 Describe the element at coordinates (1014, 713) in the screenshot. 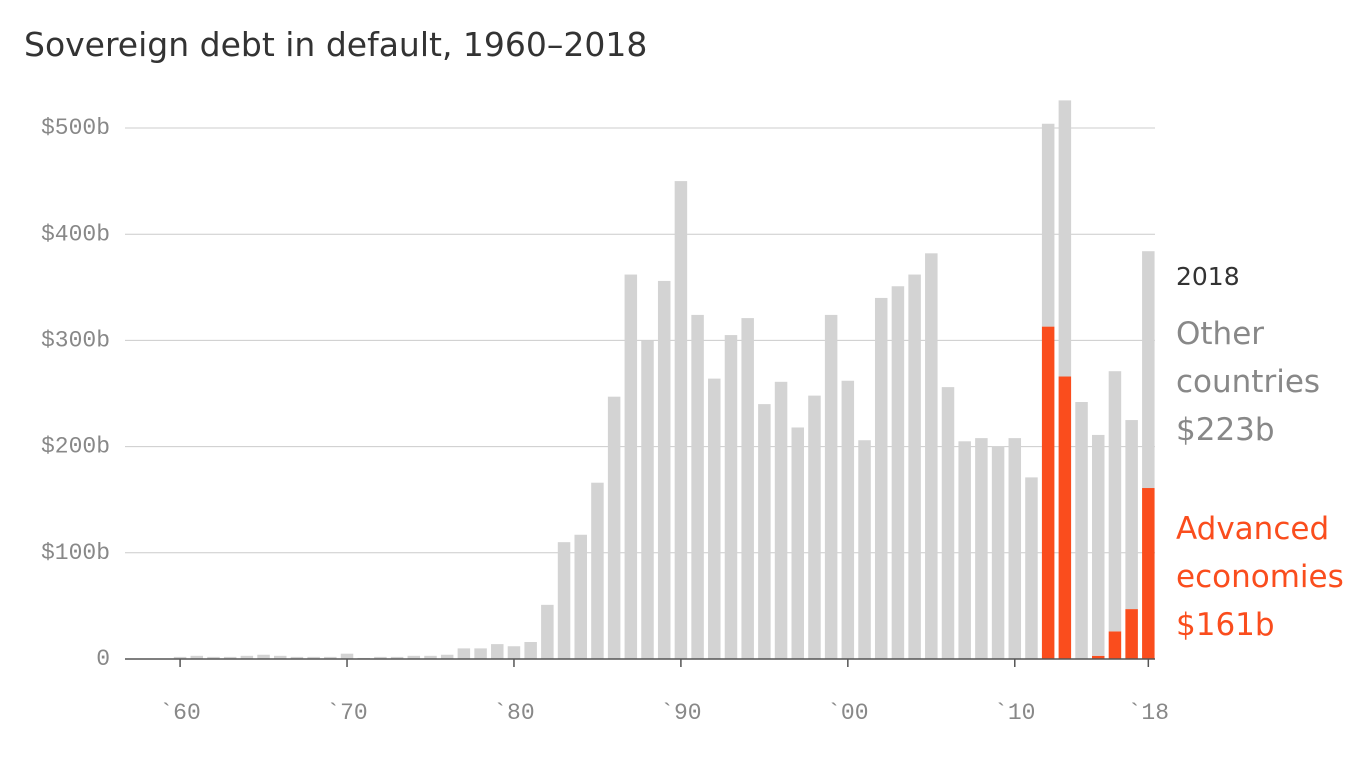

I see `x-tick-label: `10` at that location.